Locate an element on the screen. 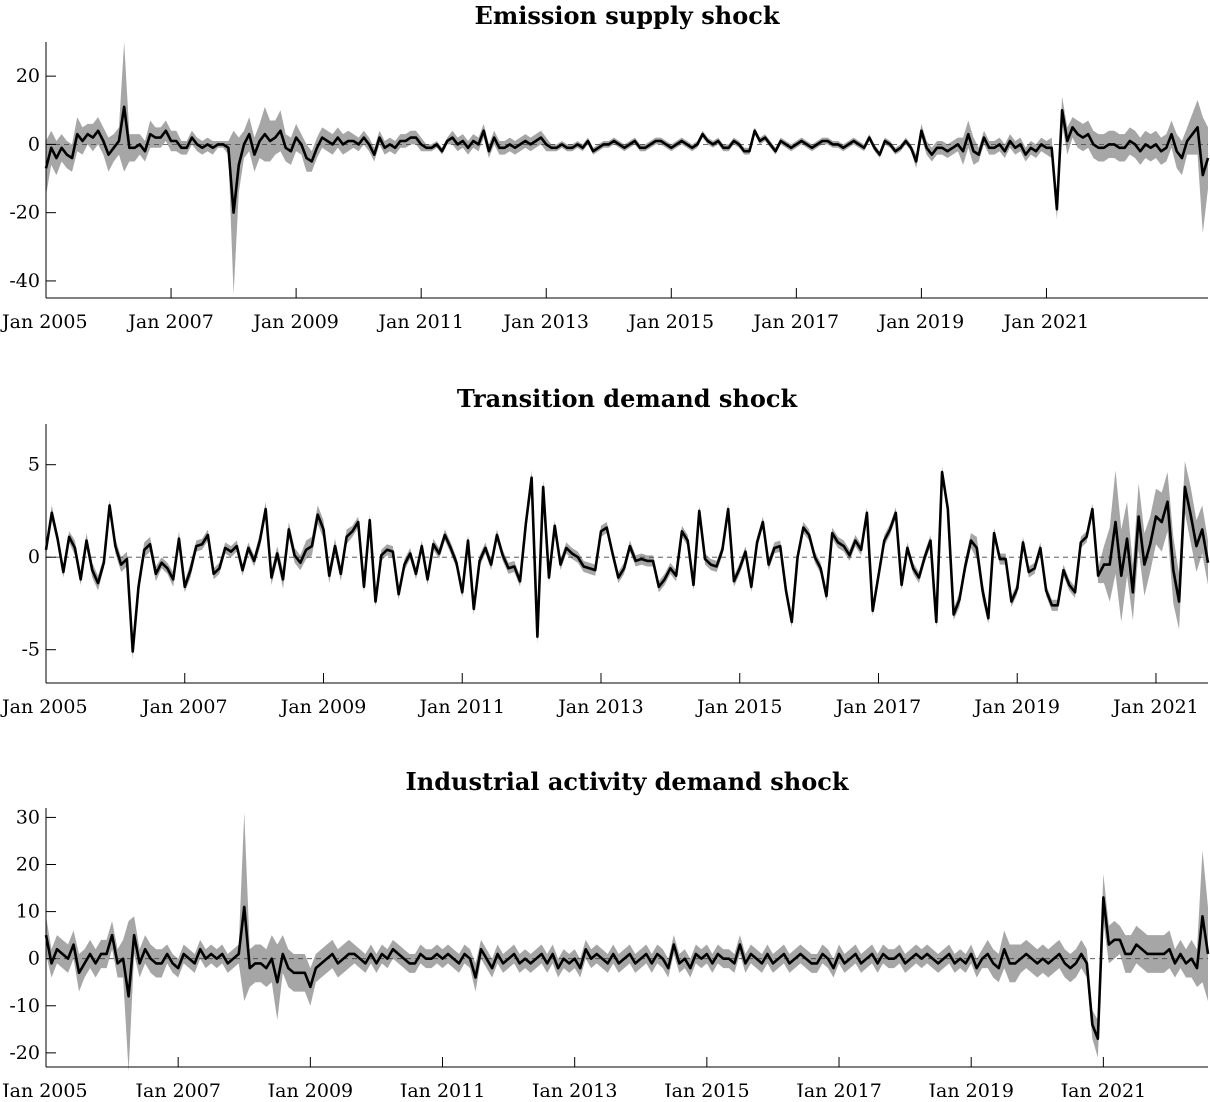 The image size is (1210, 1102). y-tick-label: -5 is located at coordinates (30, 650).